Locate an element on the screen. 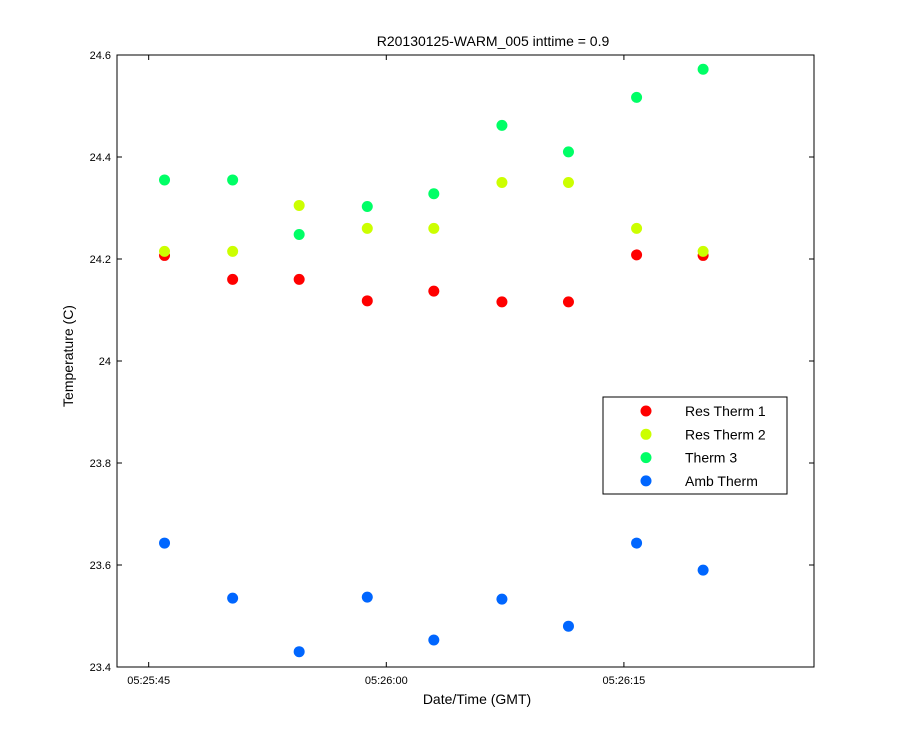  legend-label: Res Therm 2 is located at coordinates (725, 434).